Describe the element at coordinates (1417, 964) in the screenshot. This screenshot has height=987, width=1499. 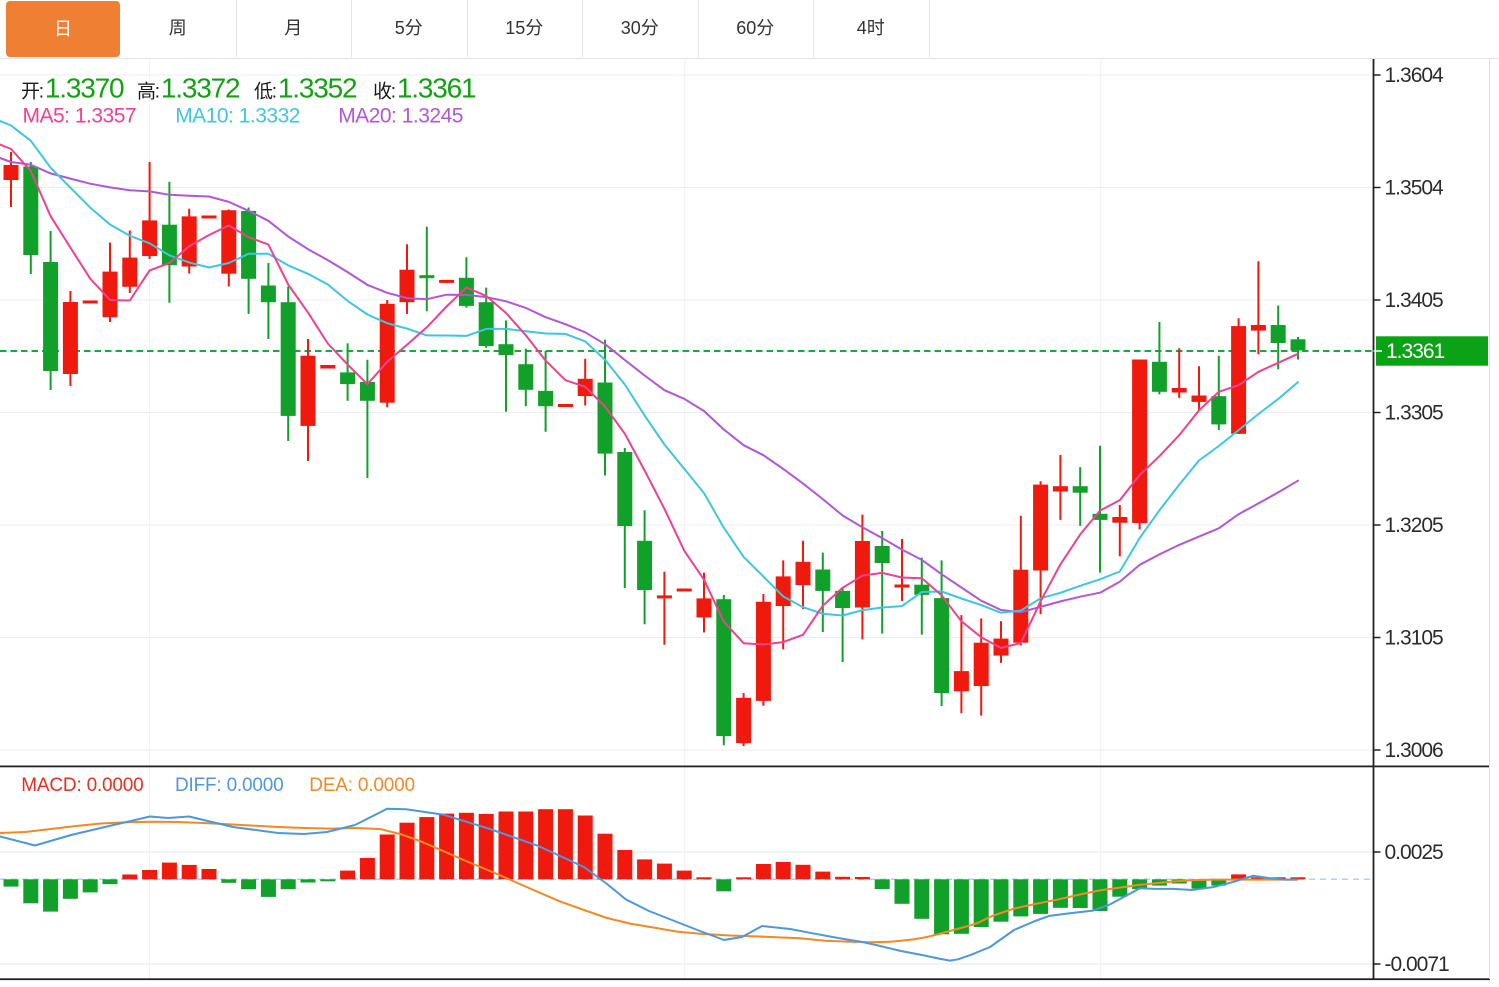
I see `svg-text: -0.0071` at that location.